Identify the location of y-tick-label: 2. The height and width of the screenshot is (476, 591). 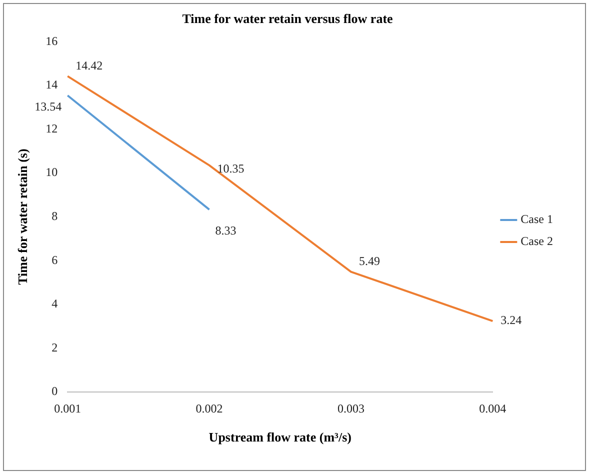
(55, 347).